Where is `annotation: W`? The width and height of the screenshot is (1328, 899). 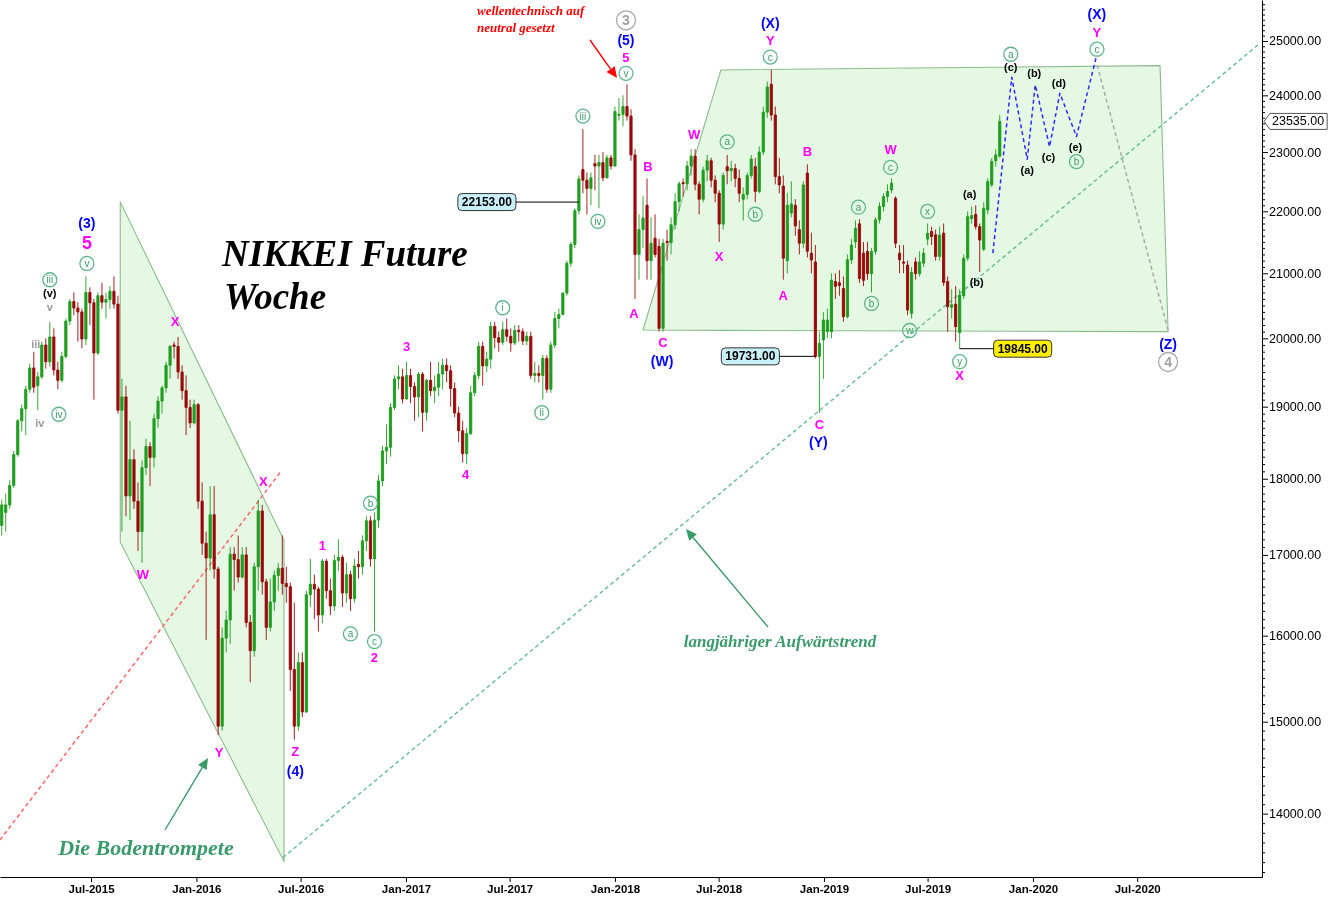 annotation: W is located at coordinates (891, 149).